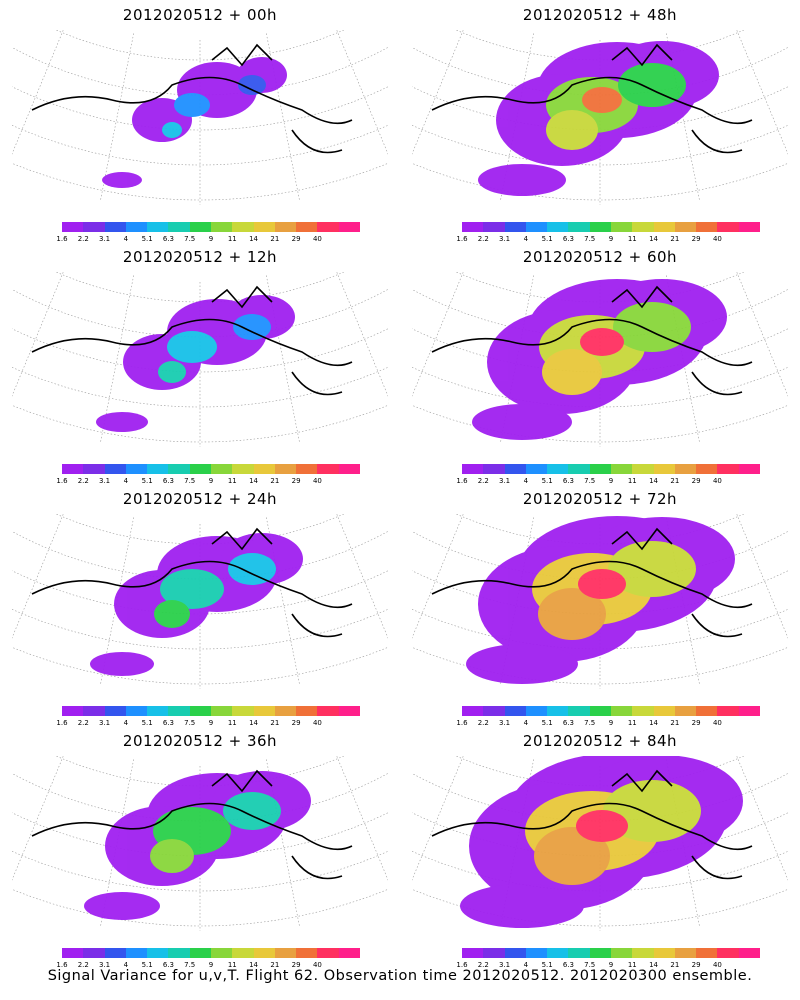  Describe the element at coordinates (200, 257) in the screenshot. I see `panel-title: 2012020512 + 12h` at that location.